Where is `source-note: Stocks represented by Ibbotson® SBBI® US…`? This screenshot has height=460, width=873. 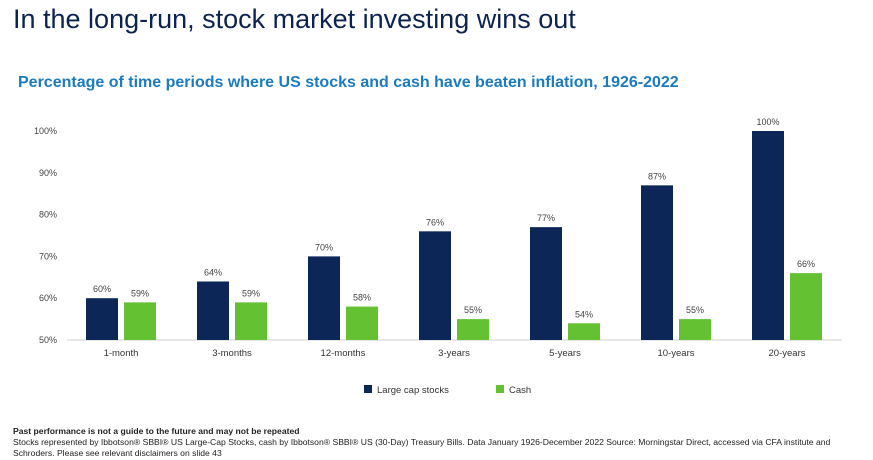
source-note: Stocks represented by Ibbotson® SBBI® US… is located at coordinates (422, 447).